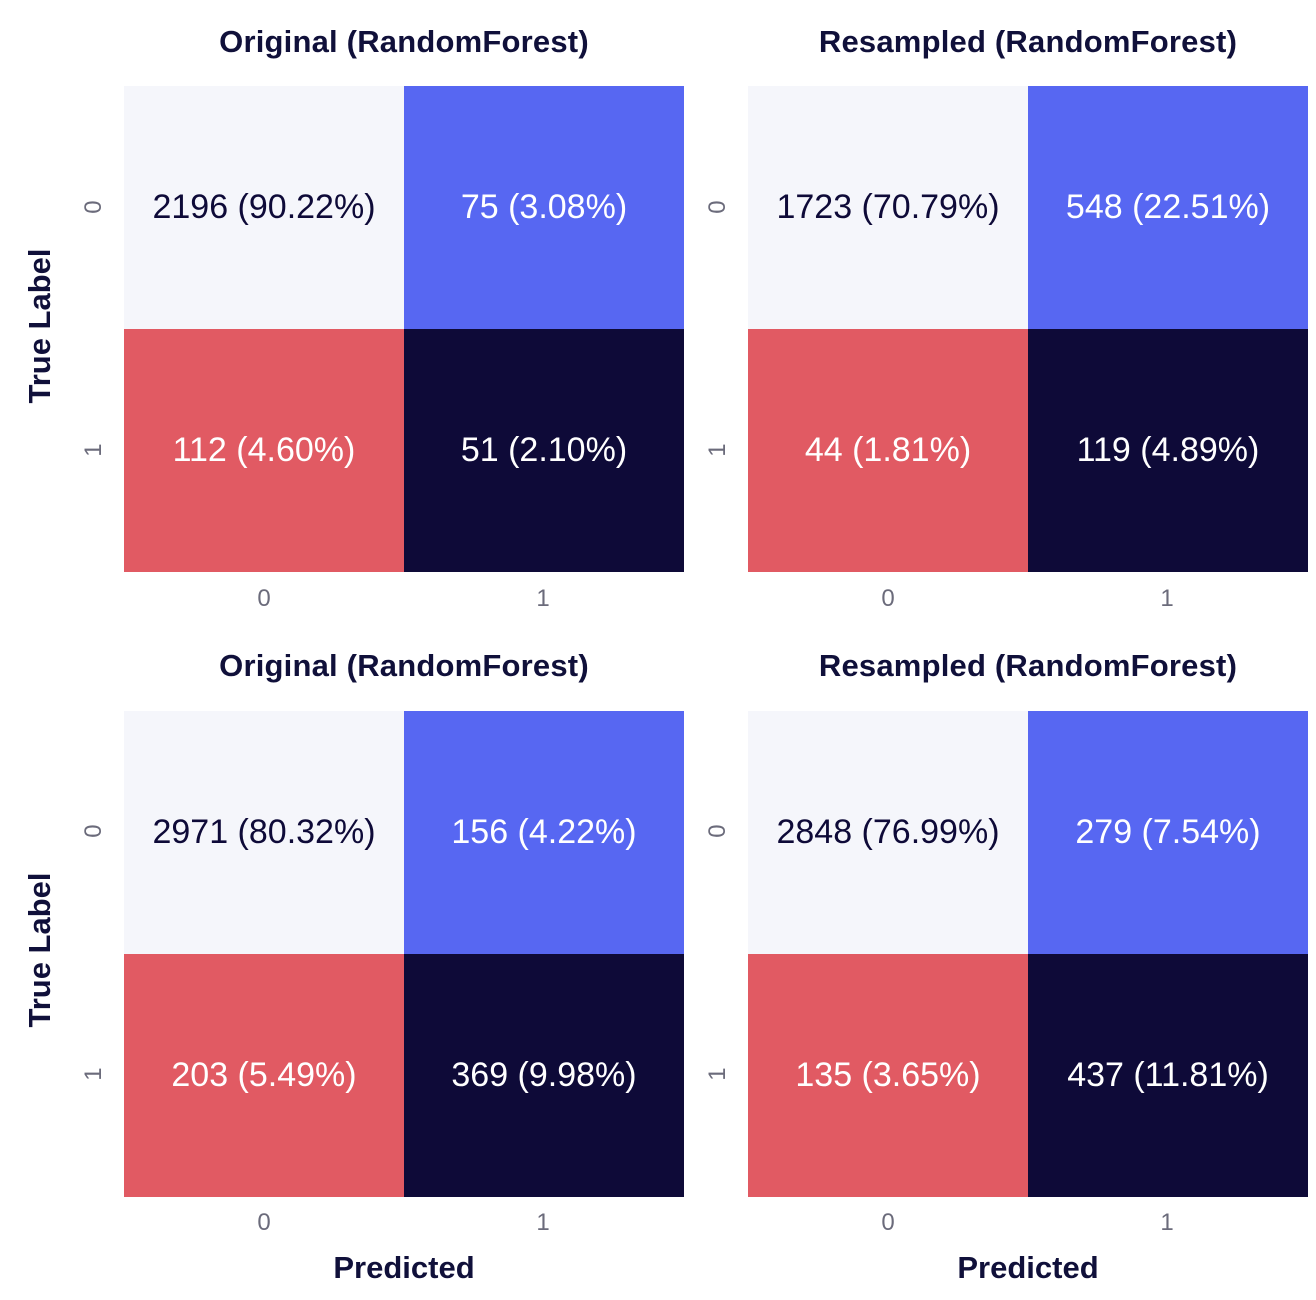 The height and width of the screenshot is (1300, 1316). What do you see at coordinates (888, 207) in the screenshot?
I see `matrix-cell: 1723 (70.79%)` at bounding box center [888, 207].